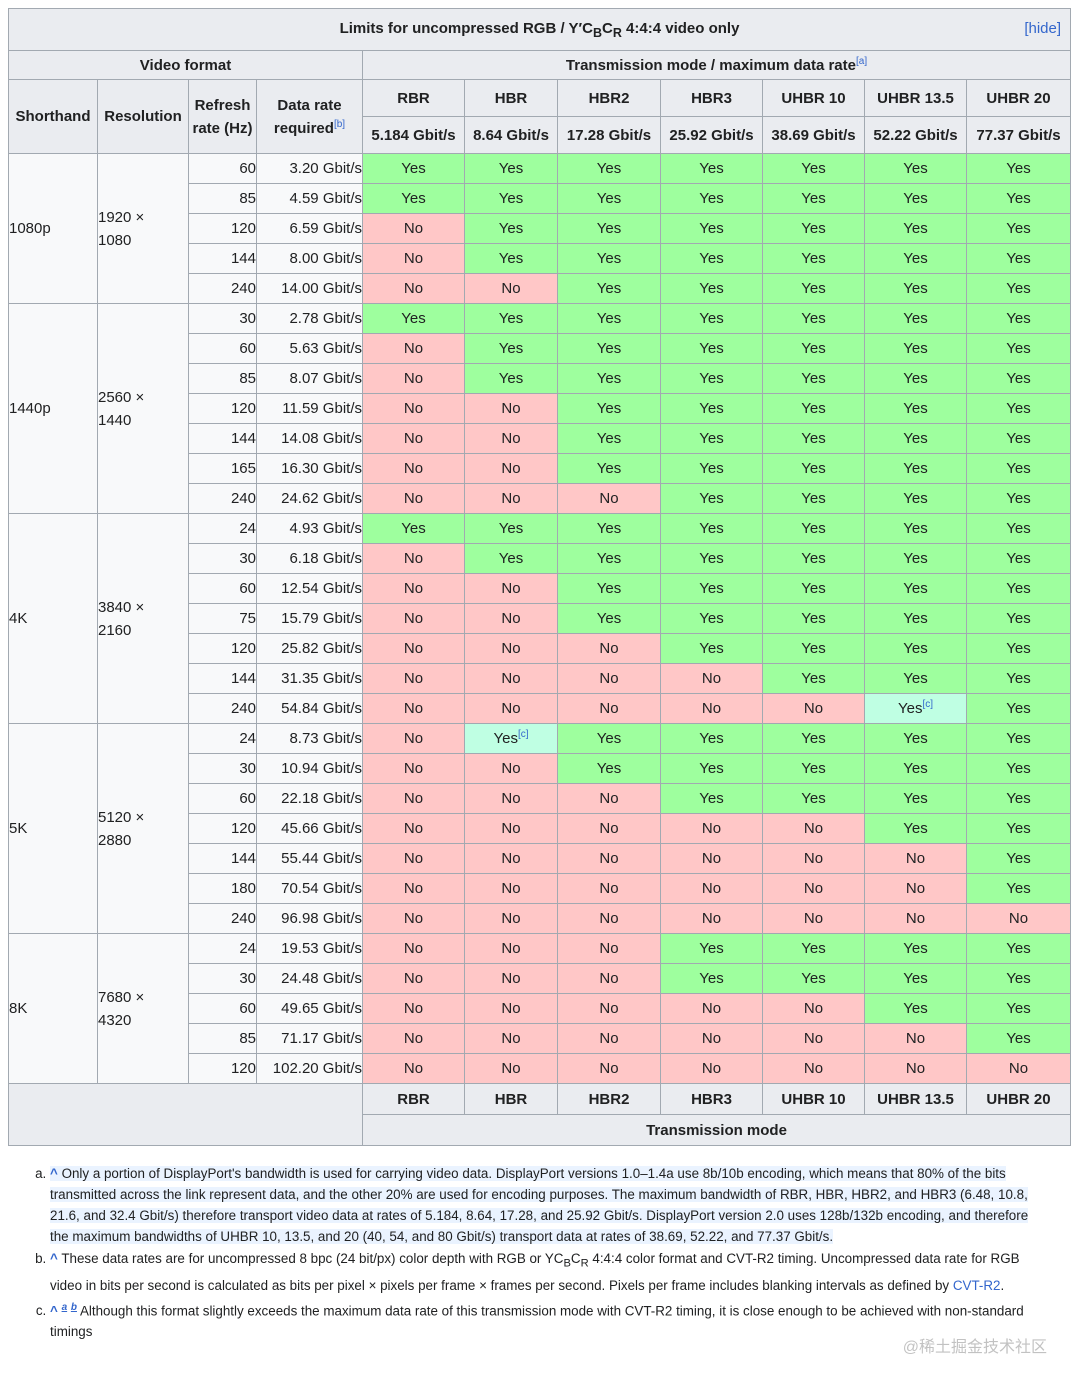 This screenshot has height=1388, width=1079. Describe the element at coordinates (115, 420) in the screenshot. I see `resolution-height: 1440` at that location.